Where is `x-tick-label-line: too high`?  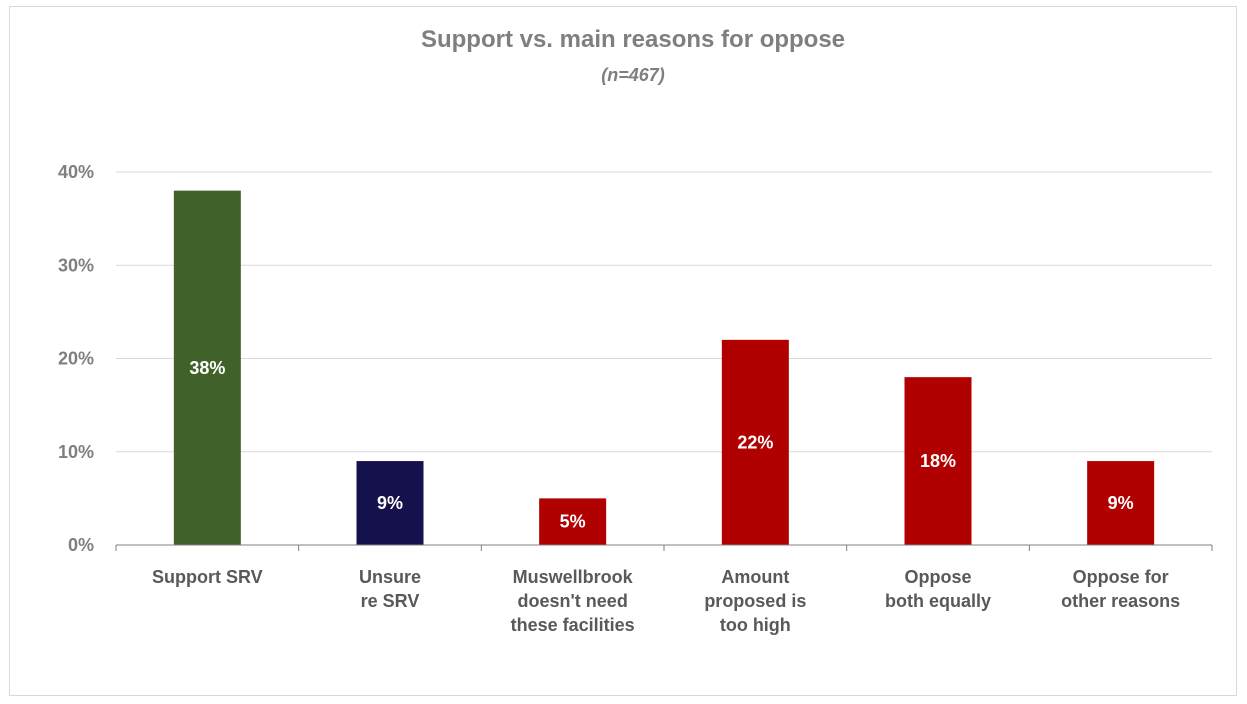 x-tick-label-line: too high is located at coordinates (755, 625).